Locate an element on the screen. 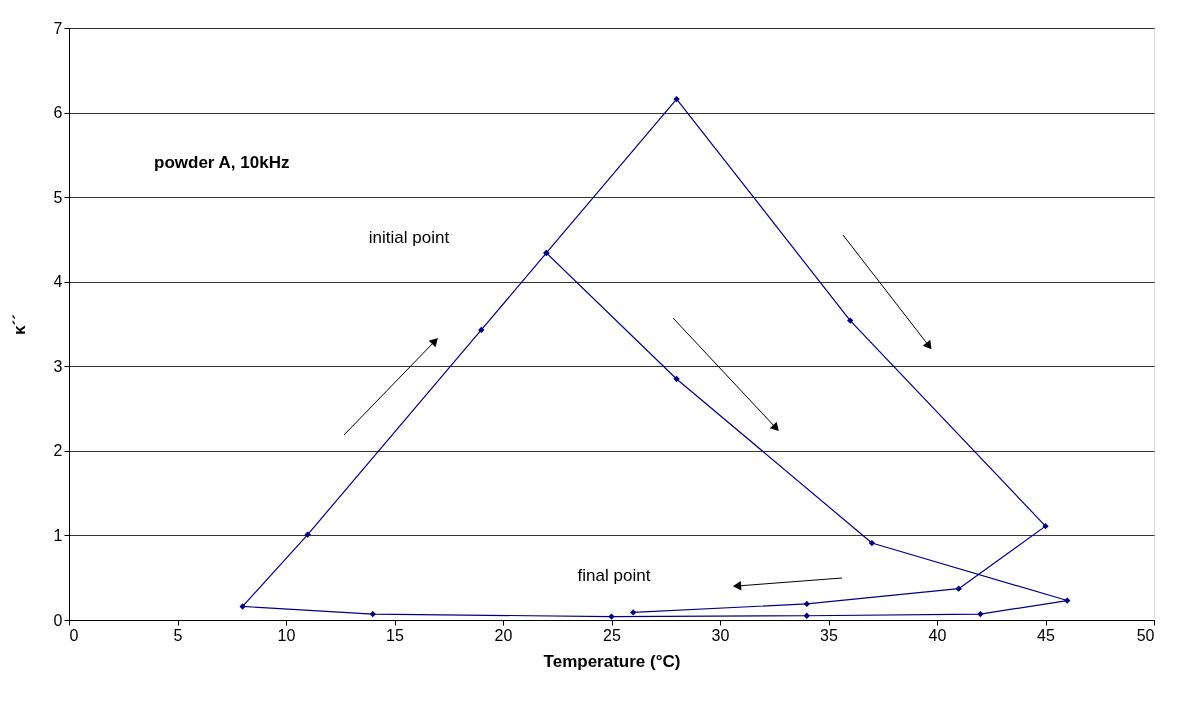 The width and height of the screenshot is (1184, 709). annotation: initial point is located at coordinates (409, 237).